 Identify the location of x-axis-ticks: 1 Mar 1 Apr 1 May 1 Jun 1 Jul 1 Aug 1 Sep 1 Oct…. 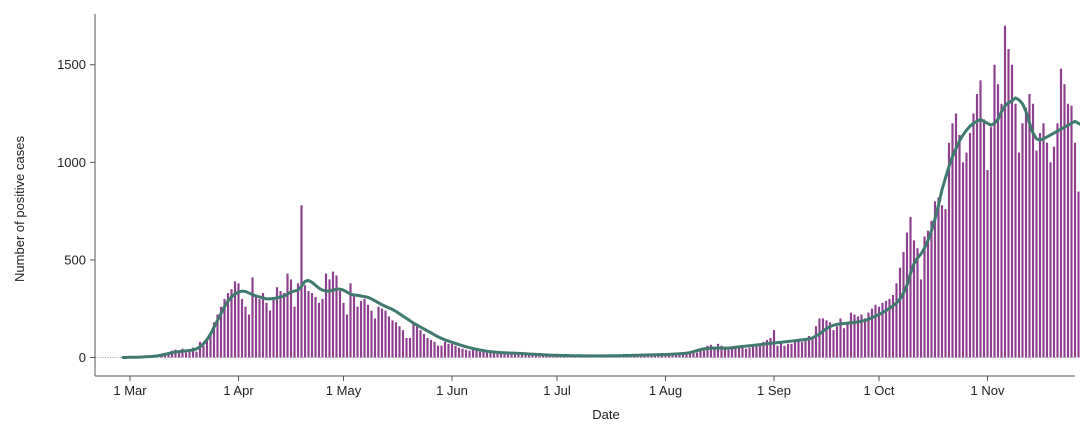
(559, 387).